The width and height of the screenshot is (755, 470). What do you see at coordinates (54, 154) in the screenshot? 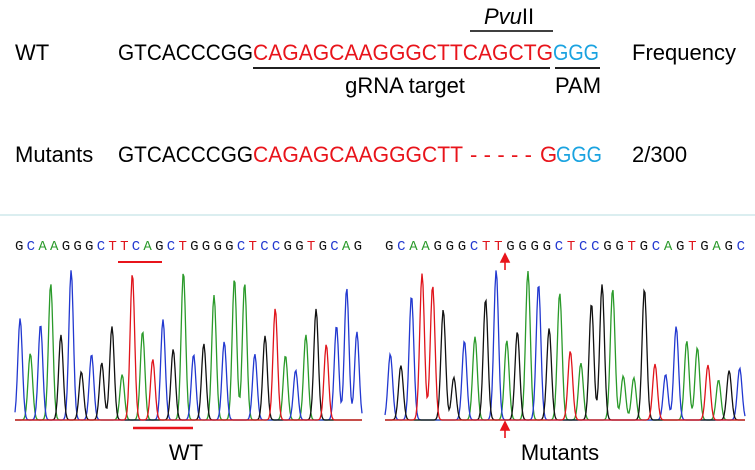
I see `row-label: Mutants` at bounding box center [54, 154].